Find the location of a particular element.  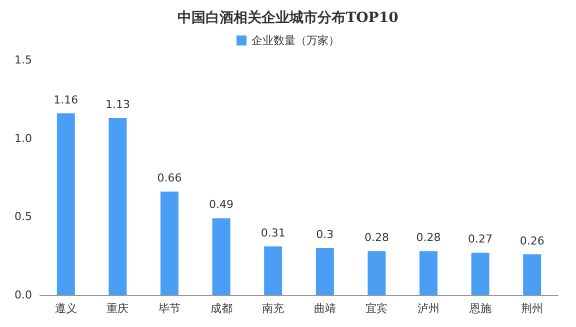

x-tick-label: 毕节 is located at coordinates (169, 308).